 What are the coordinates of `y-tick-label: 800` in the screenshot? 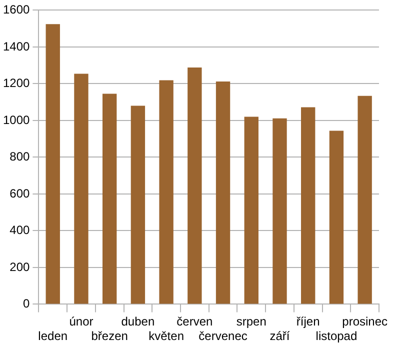 It's located at (20, 157).